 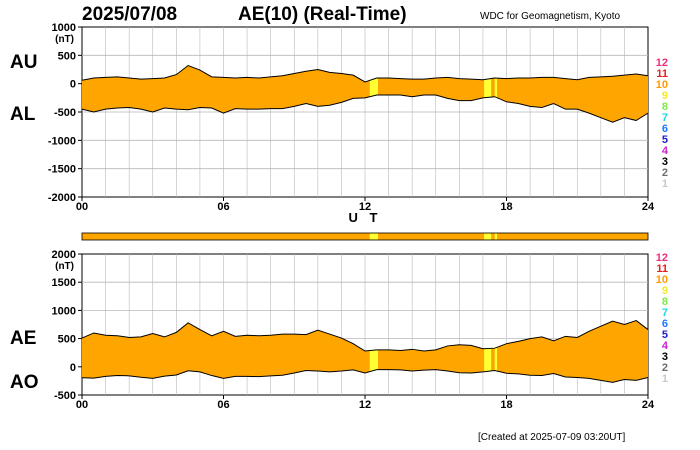 What do you see at coordinates (73, 85) in the screenshot?
I see `au-al-ytick-label: 0` at bounding box center [73, 85].